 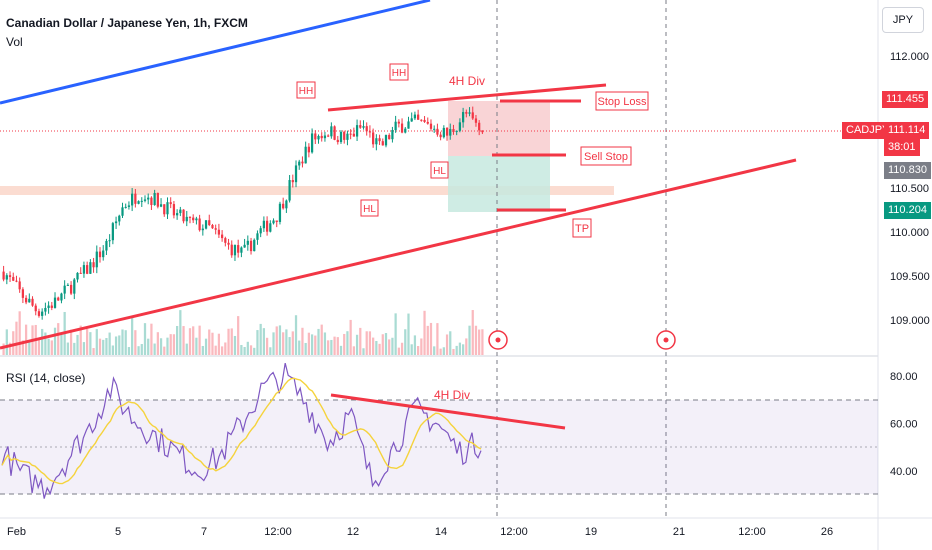 What do you see at coordinates (46, 378) in the screenshot?
I see `rsi-label: RSI (14, close)` at bounding box center [46, 378].